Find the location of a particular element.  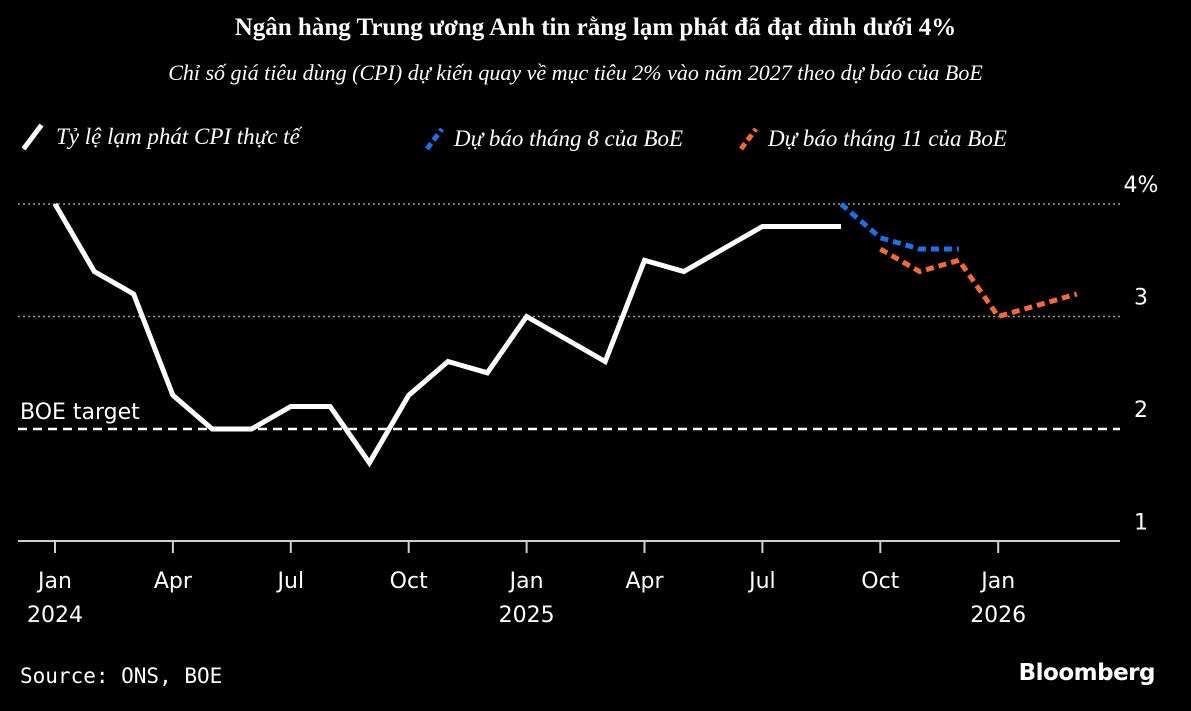

x-tick-label-2024-07: Jul is located at coordinates (290, 581).